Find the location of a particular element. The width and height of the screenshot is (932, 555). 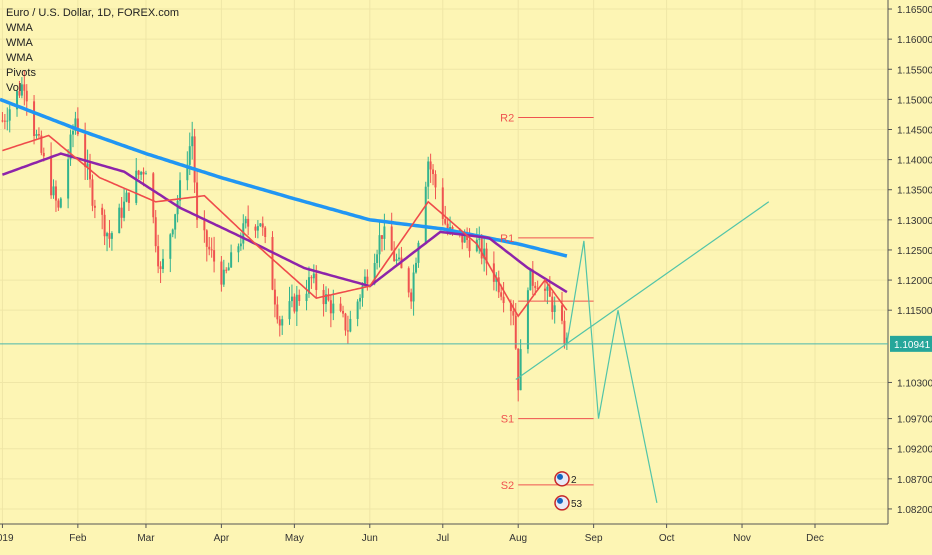

projection-path is located at coordinates (612, 372).